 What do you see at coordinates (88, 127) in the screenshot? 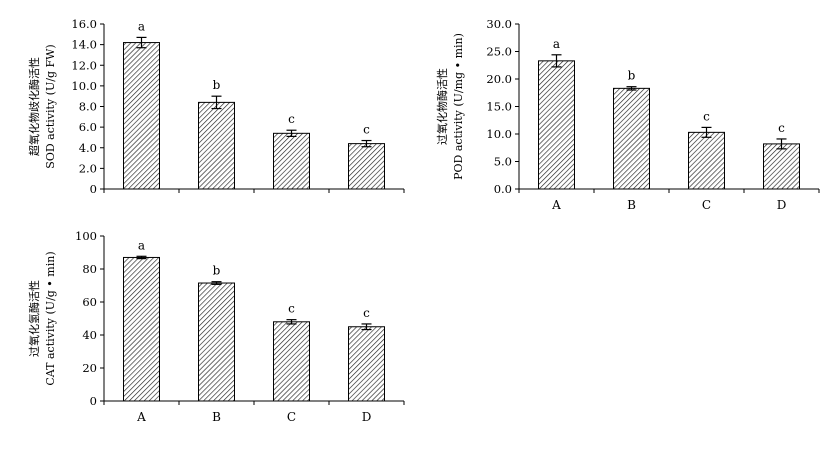
I see `sod-y-tick-label: 6.0` at bounding box center [88, 127].